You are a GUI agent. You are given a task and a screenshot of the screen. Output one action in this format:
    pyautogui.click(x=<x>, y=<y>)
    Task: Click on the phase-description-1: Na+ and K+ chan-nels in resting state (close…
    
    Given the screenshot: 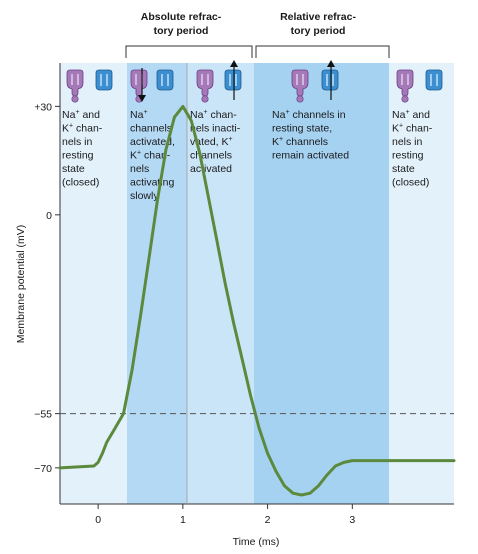 What is the action you would take?
    pyautogui.click(x=82, y=149)
    